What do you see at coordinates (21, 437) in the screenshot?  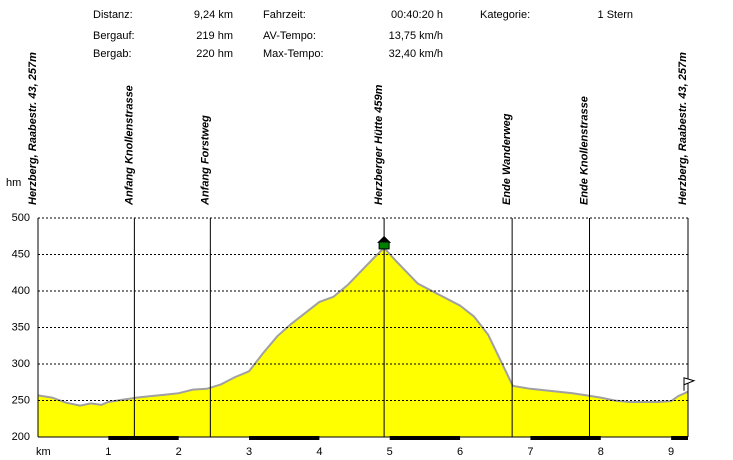 I see `y-tick-label: 200` at bounding box center [21, 437].